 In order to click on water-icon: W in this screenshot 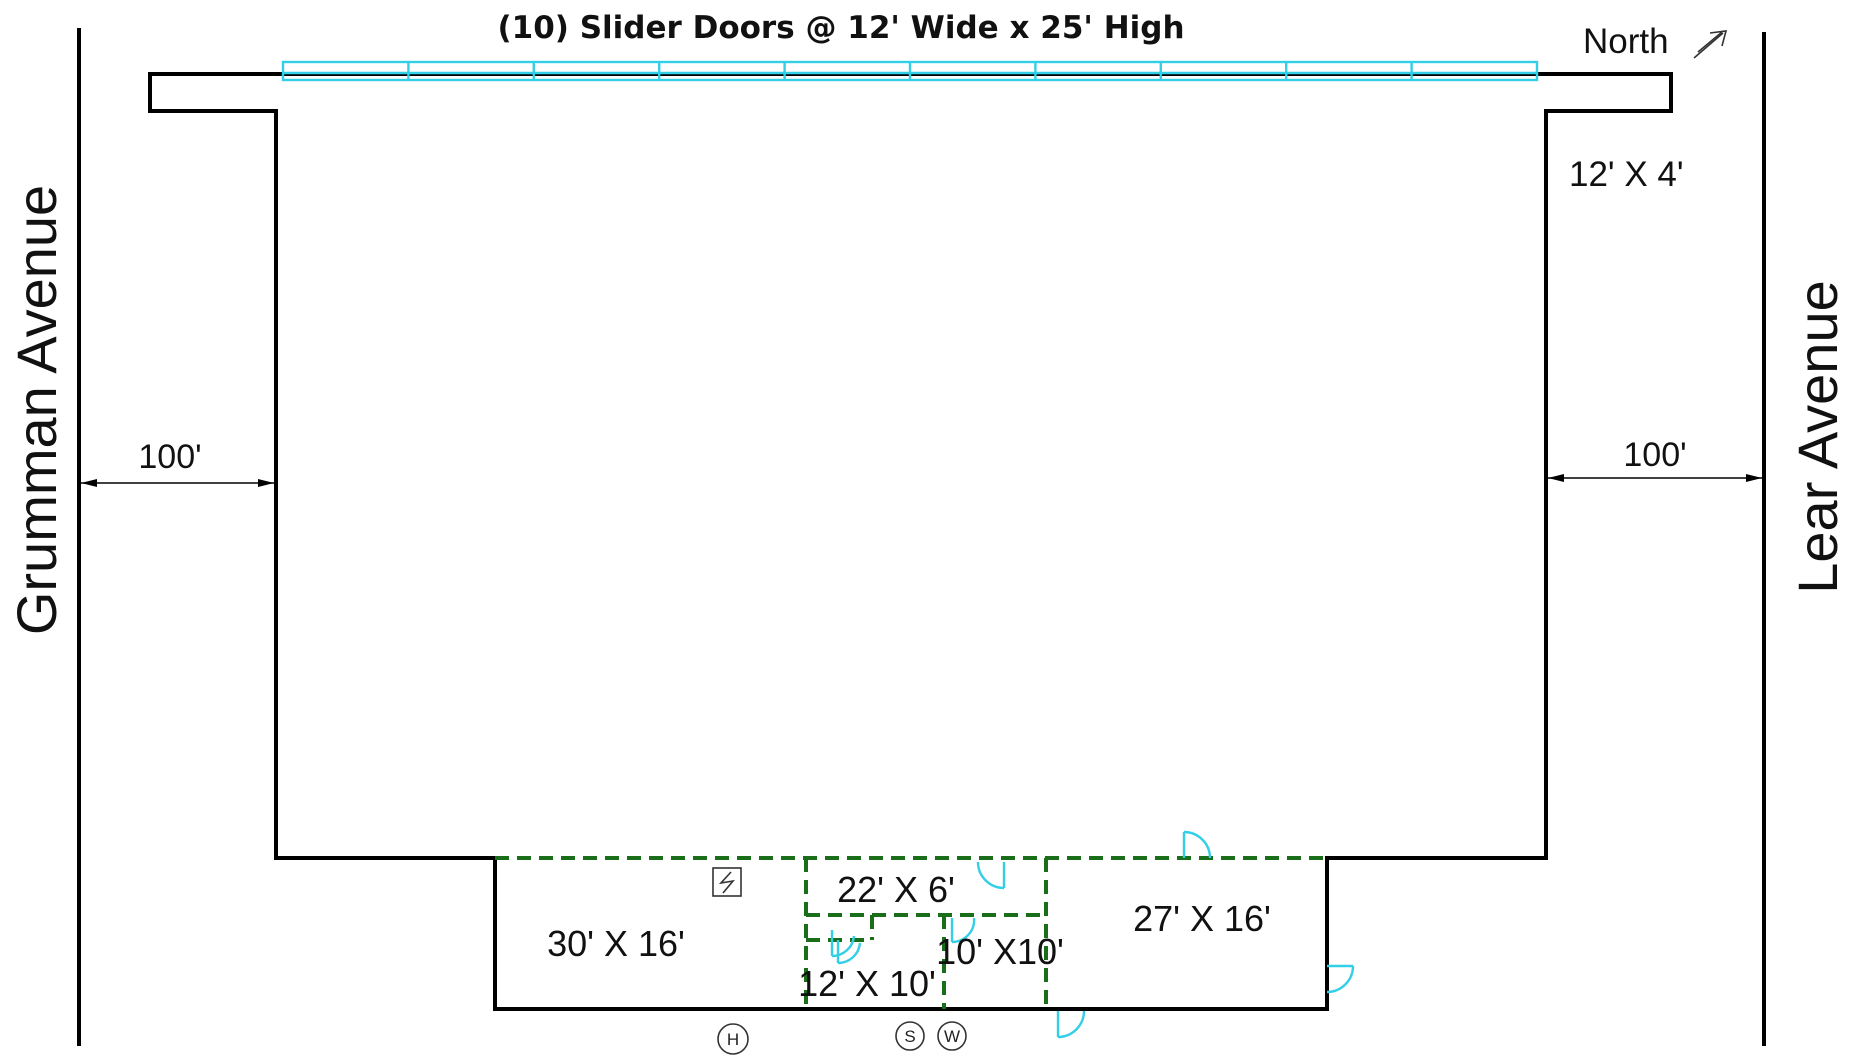, I will do `click(952, 1036)`.